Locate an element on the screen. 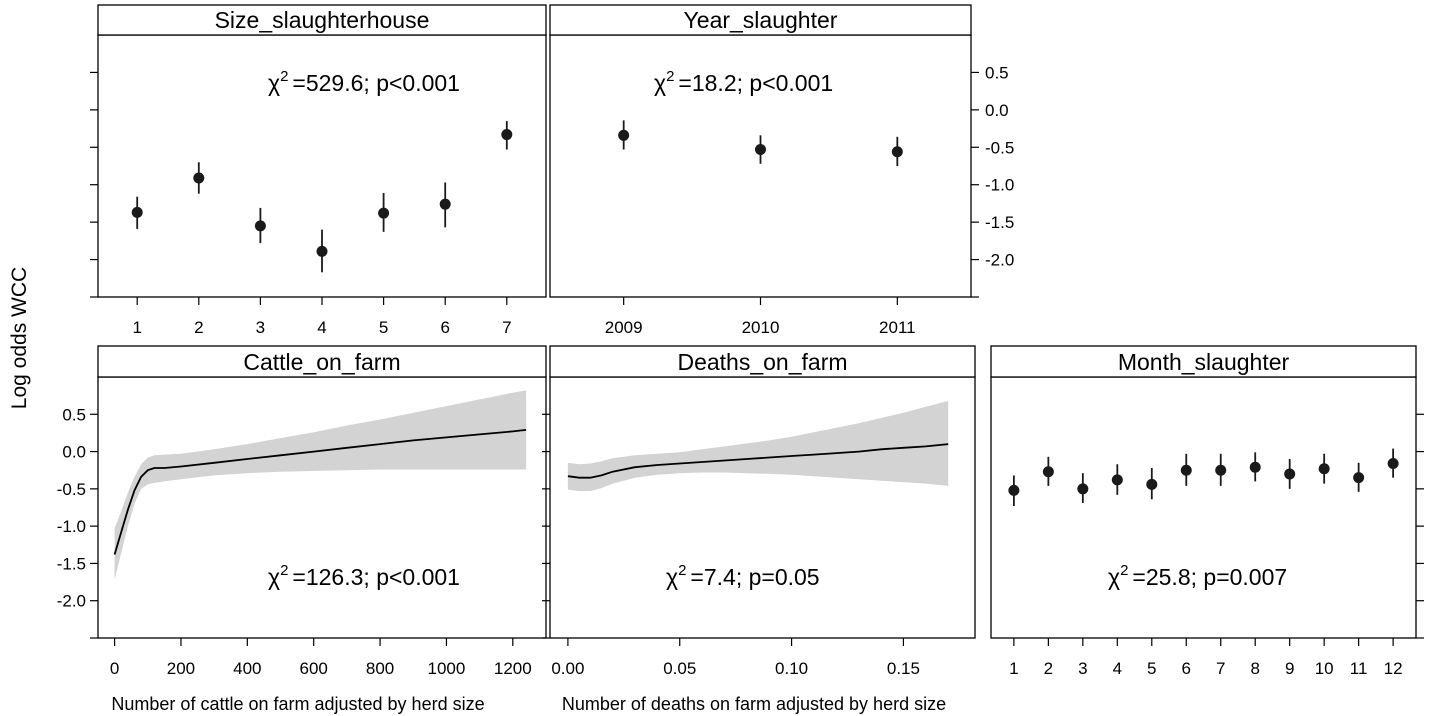 Image resolution: width=1434 pixels, height=716 pixels. panel-title: Cattle_on_farm is located at coordinates (321, 362).